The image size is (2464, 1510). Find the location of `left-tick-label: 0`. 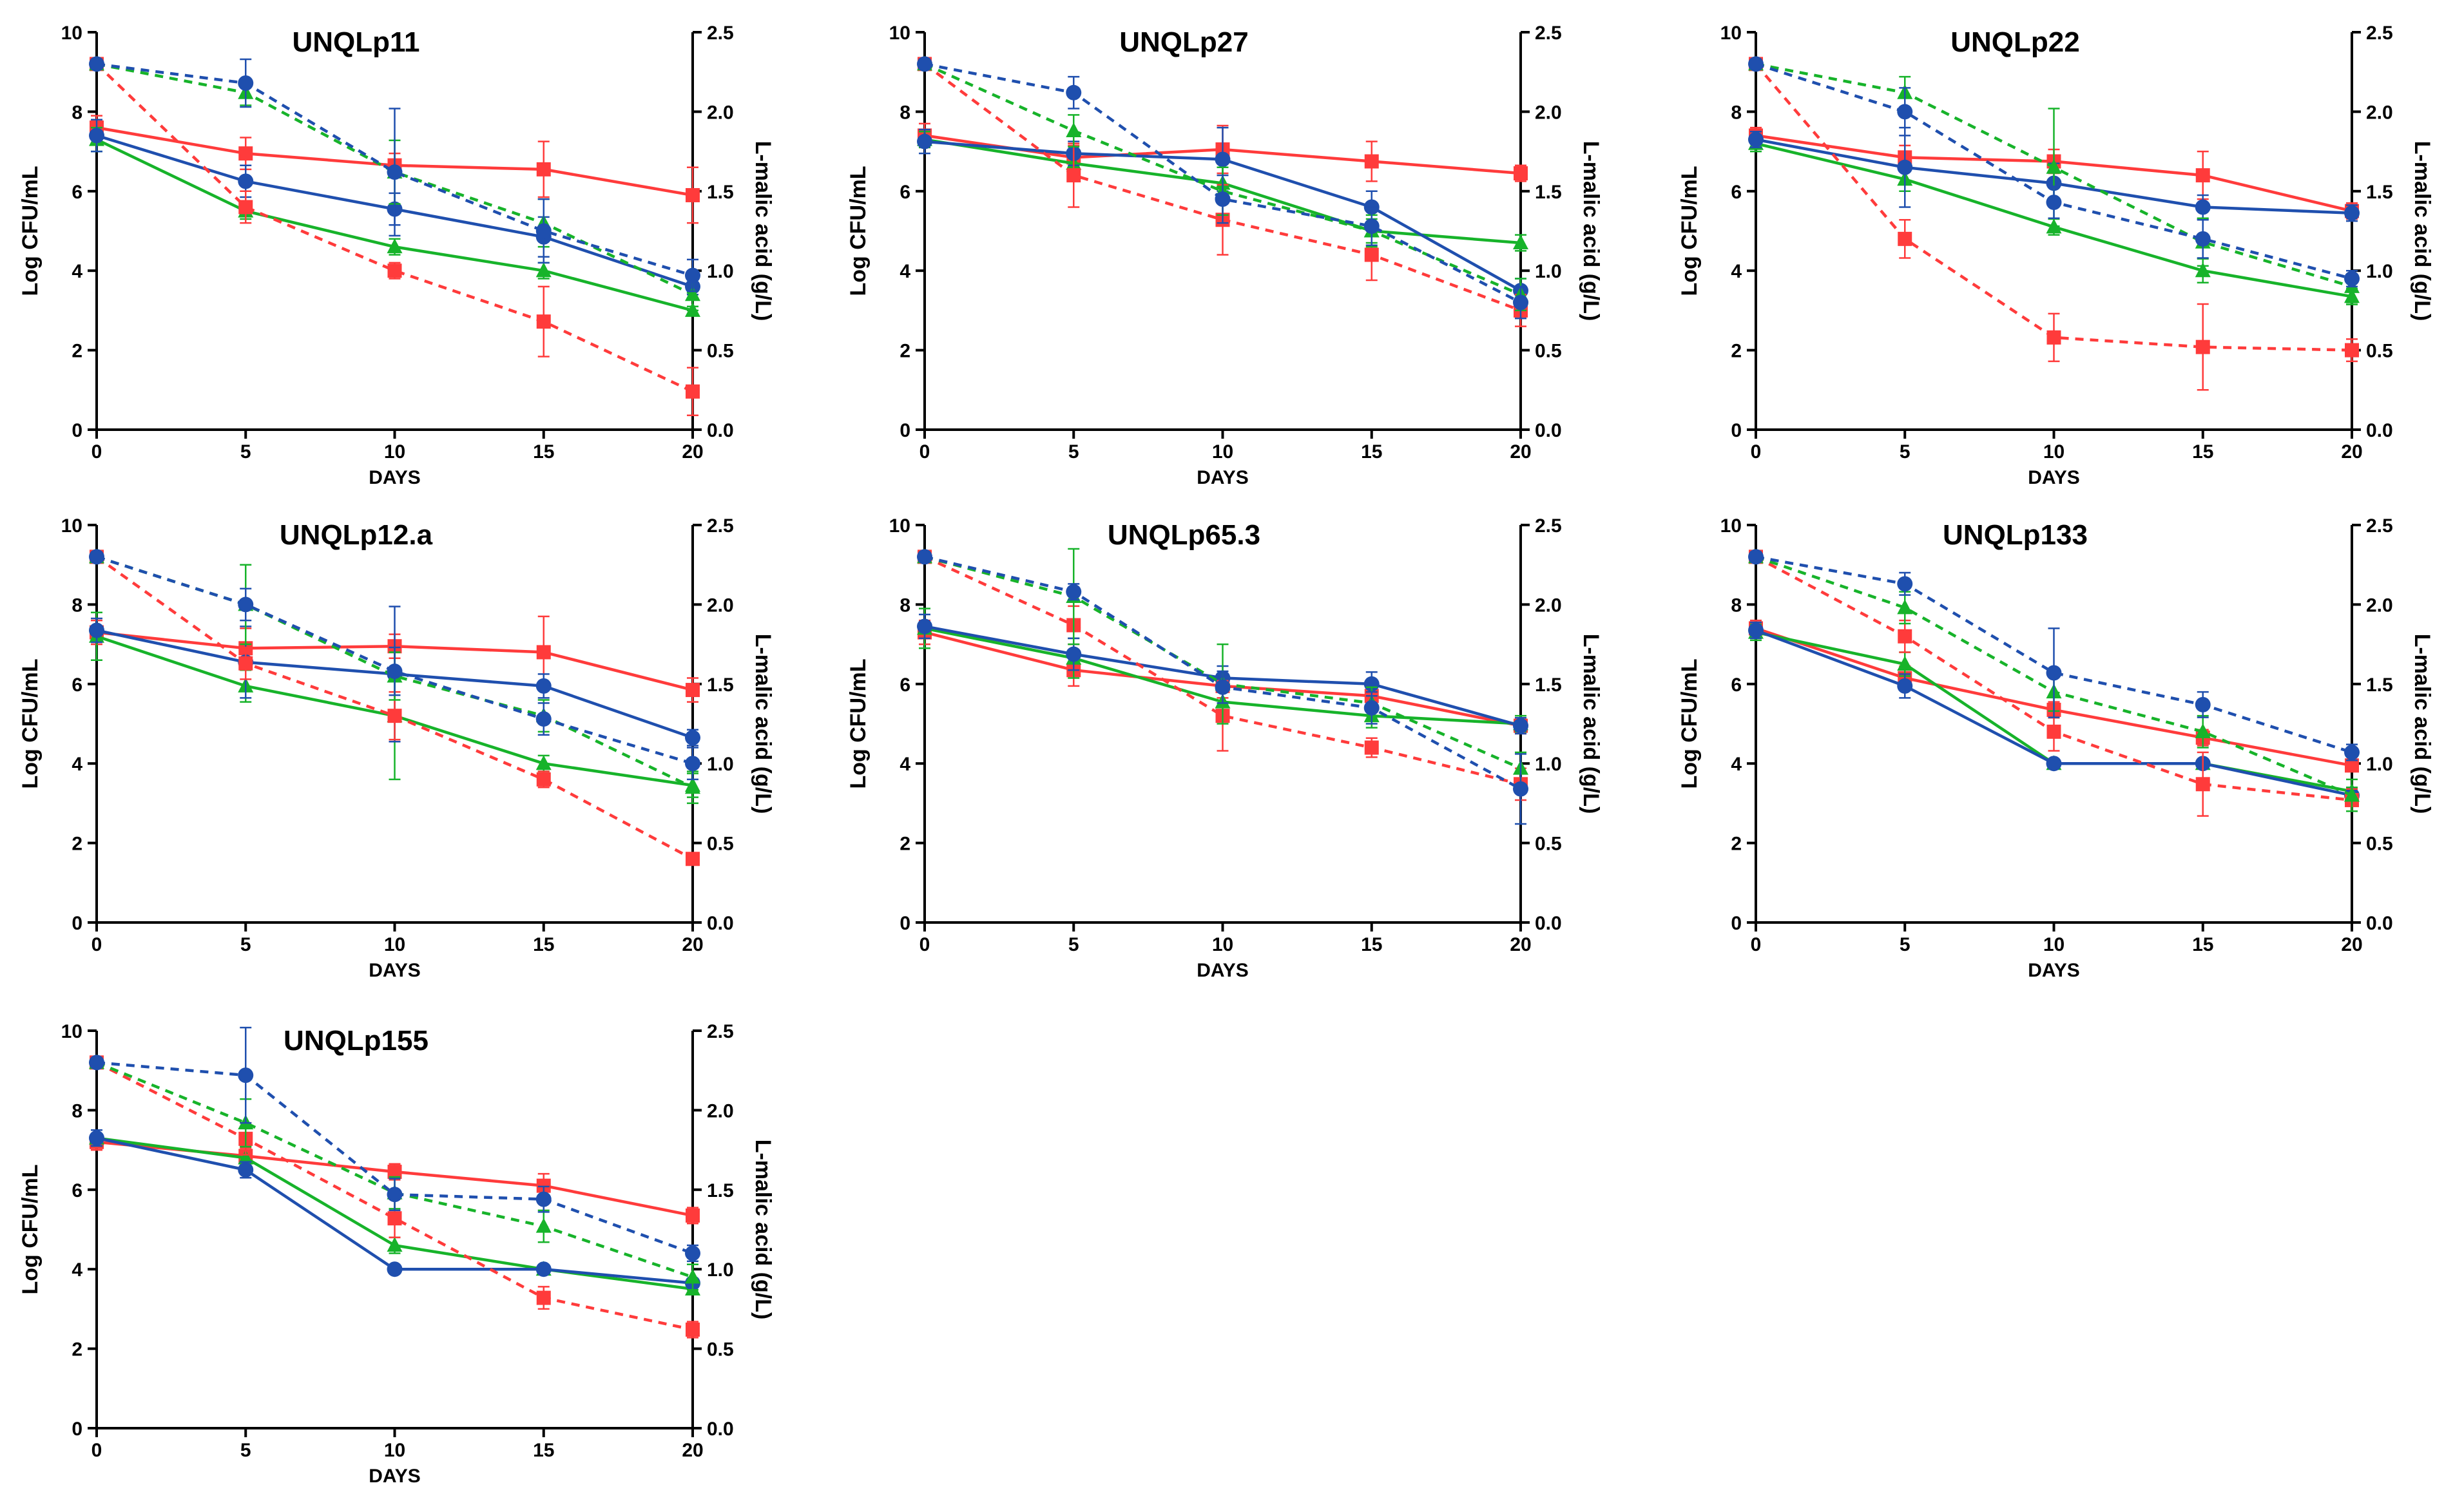

left-tick-label: 0 is located at coordinates (905, 923).